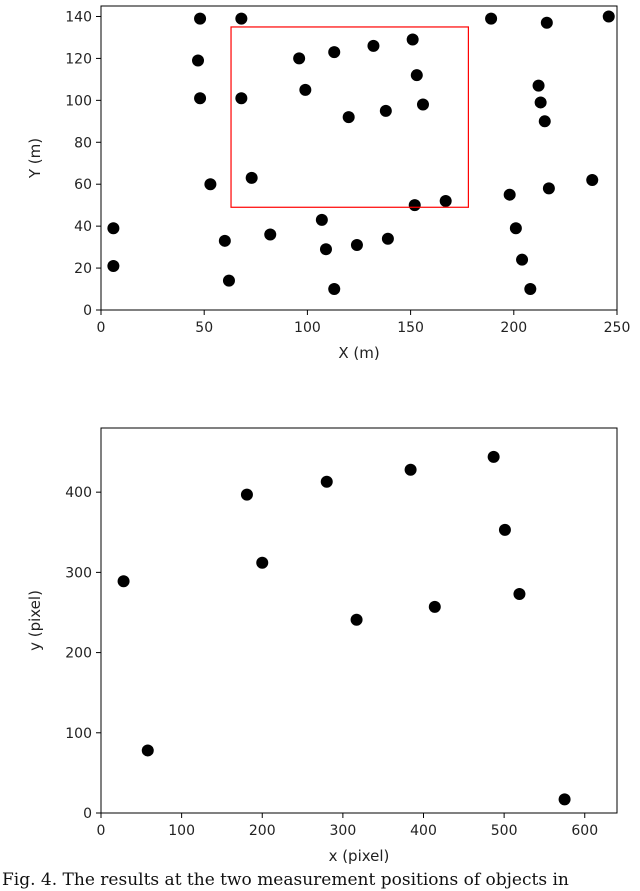 Image resolution: width=640 pixels, height=891 pixels. I want to click on top-x-tick-label: 250, so click(617, 328).